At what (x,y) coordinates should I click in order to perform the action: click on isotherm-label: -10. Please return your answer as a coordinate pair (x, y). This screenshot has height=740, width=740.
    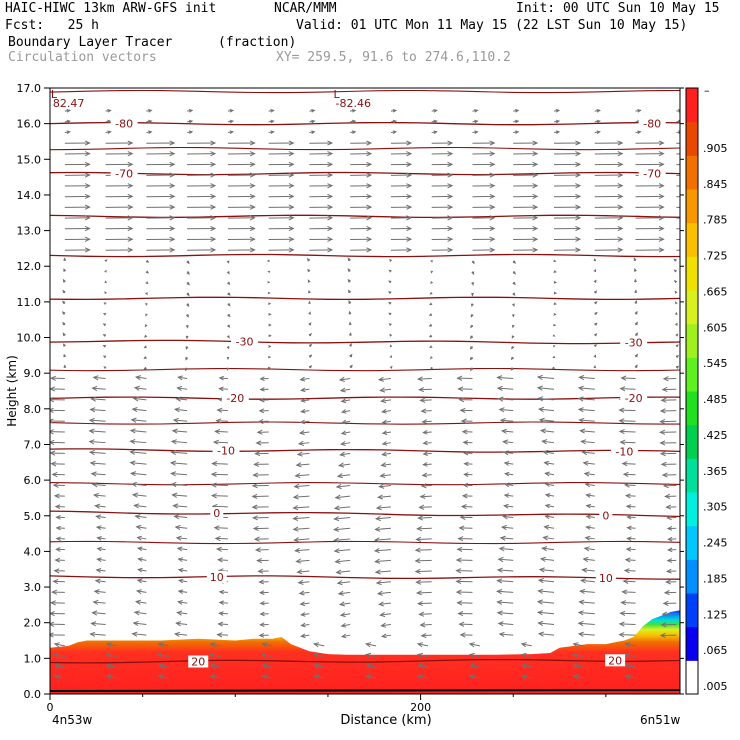
    Looking at the image, I should click on (226, 450).